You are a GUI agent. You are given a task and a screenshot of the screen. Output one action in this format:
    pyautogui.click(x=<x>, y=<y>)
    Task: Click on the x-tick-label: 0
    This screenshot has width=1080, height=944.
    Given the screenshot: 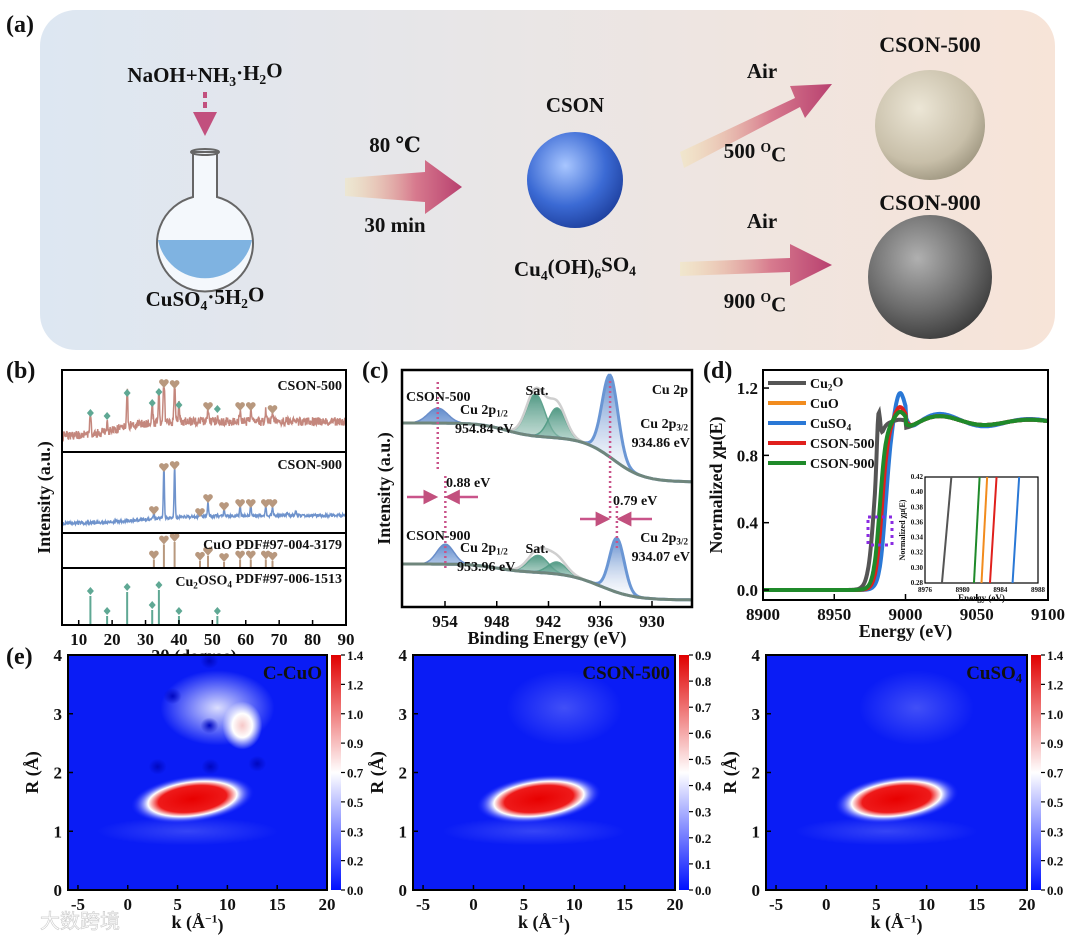 What is the action you would take?
    pyautogui.click(x=128, y=904)
    